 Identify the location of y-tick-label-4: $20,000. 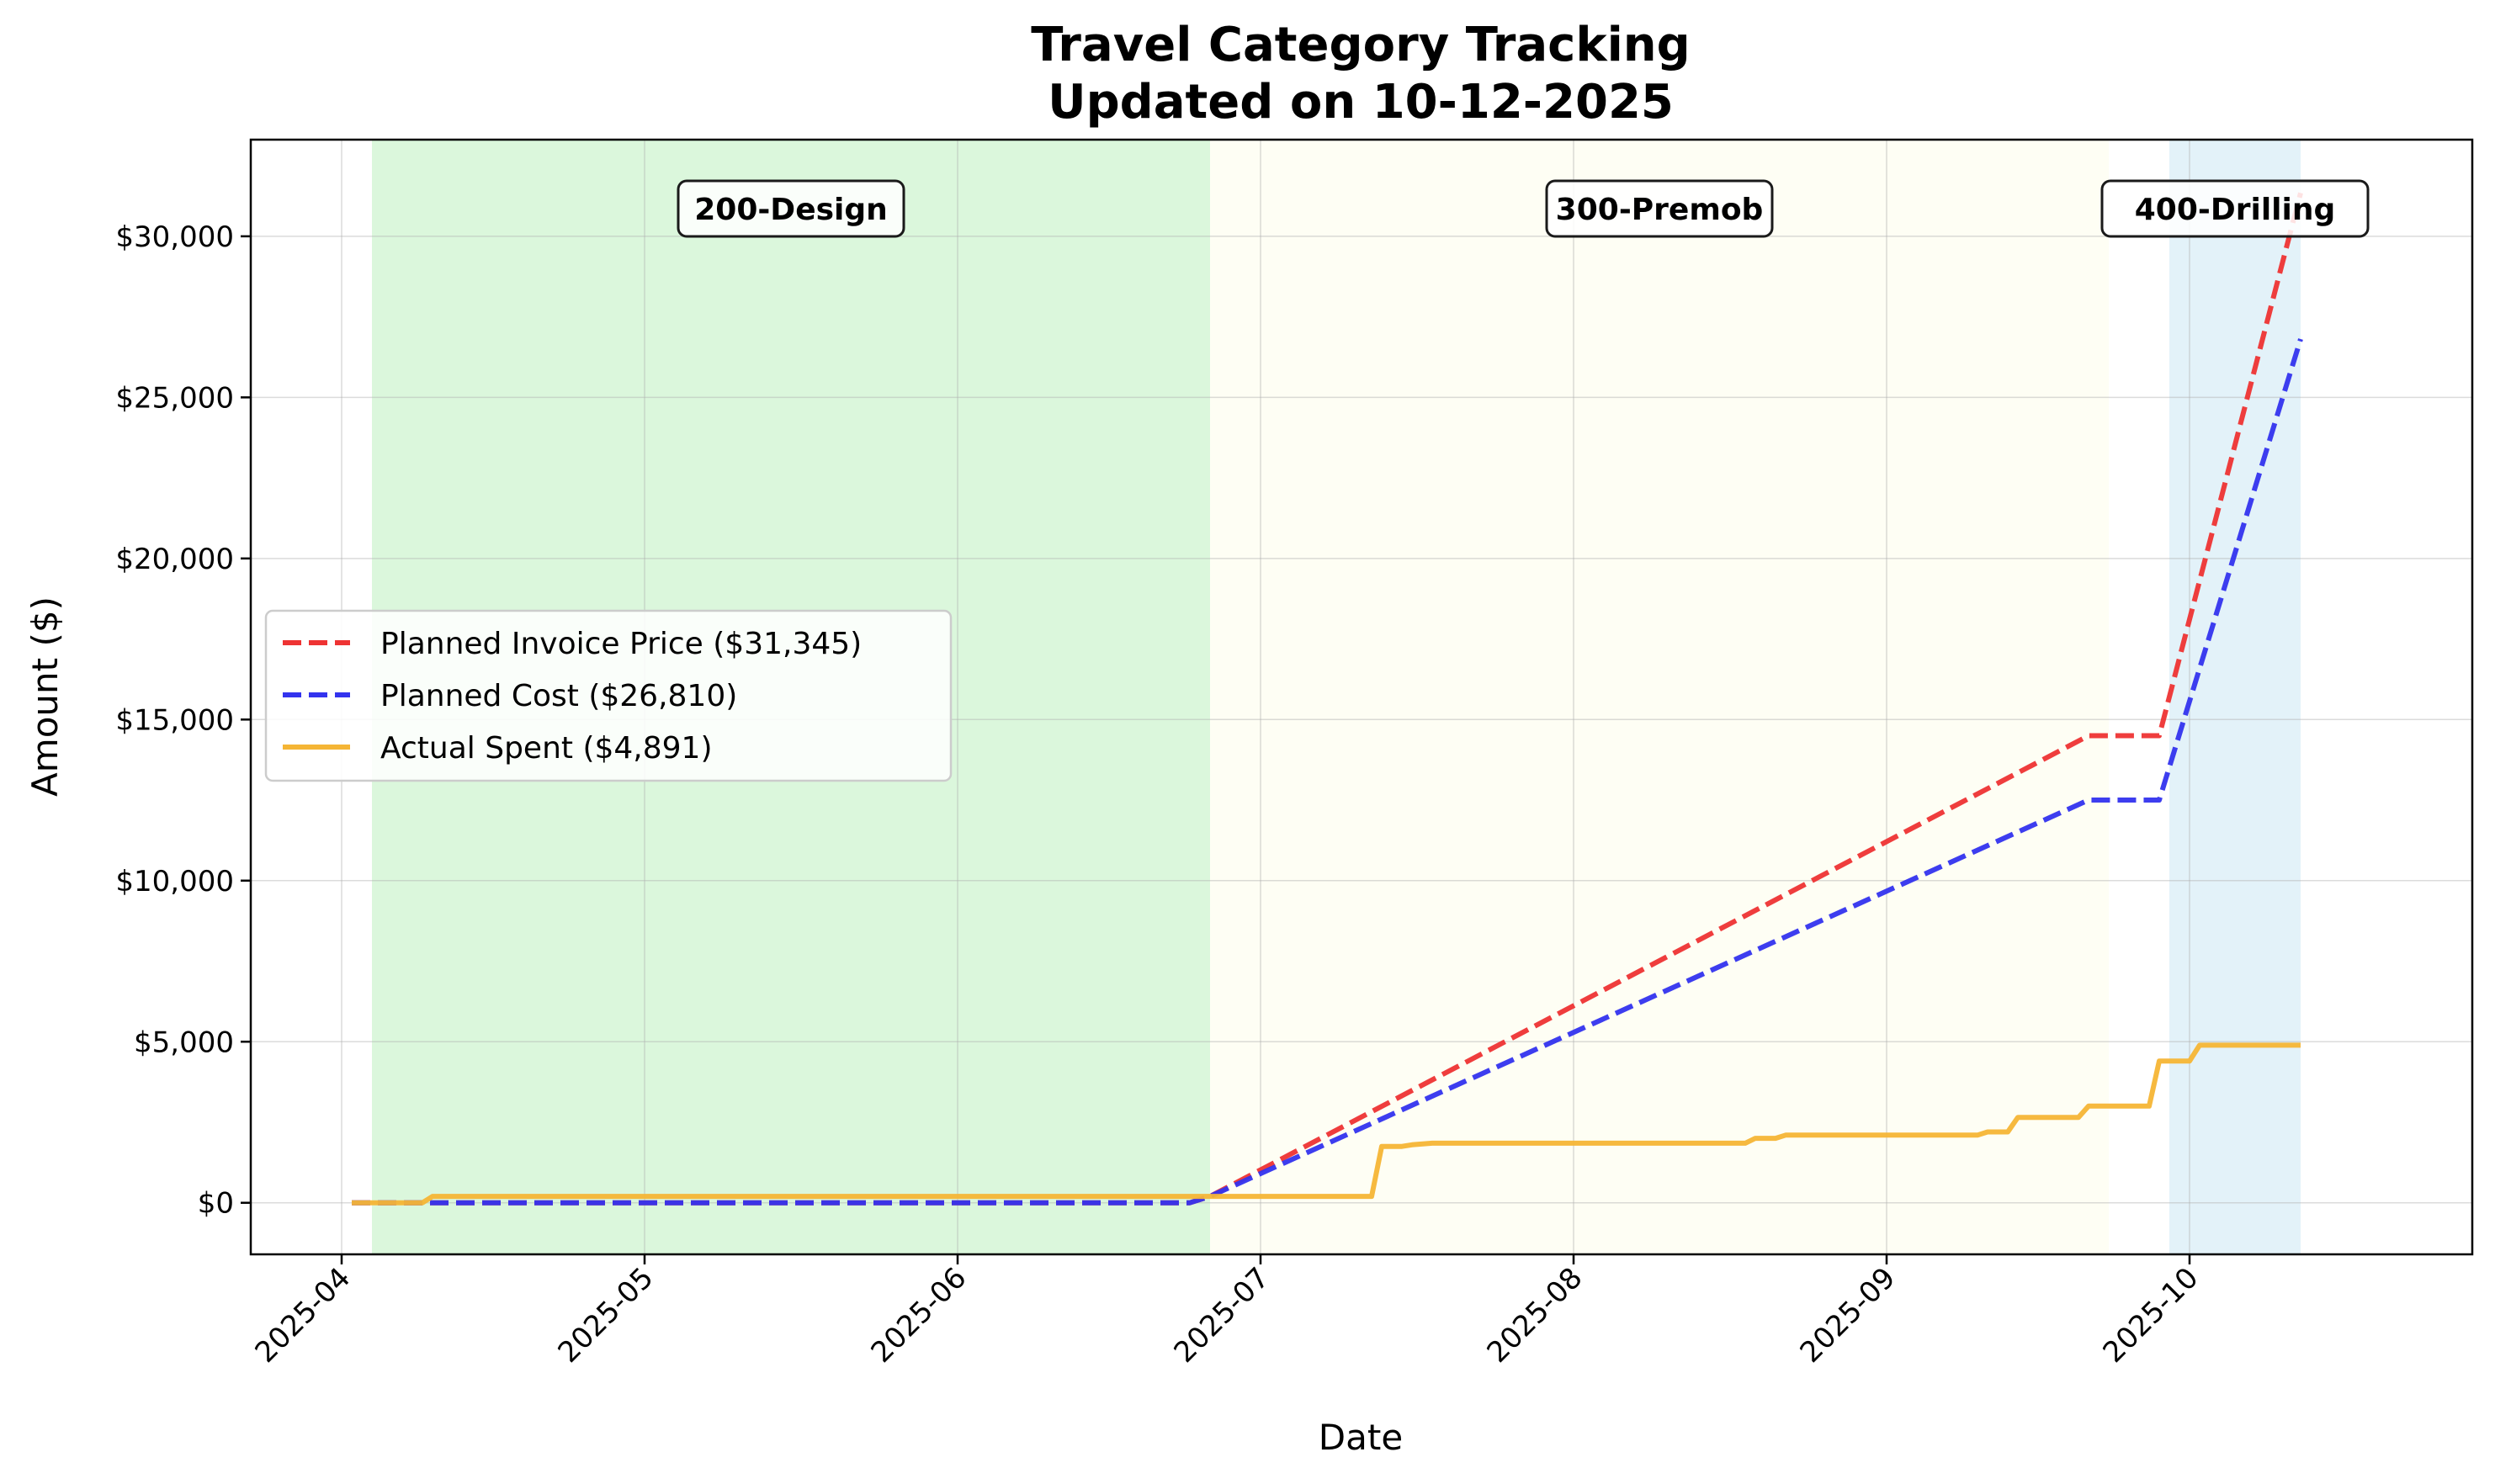
(174, 559).